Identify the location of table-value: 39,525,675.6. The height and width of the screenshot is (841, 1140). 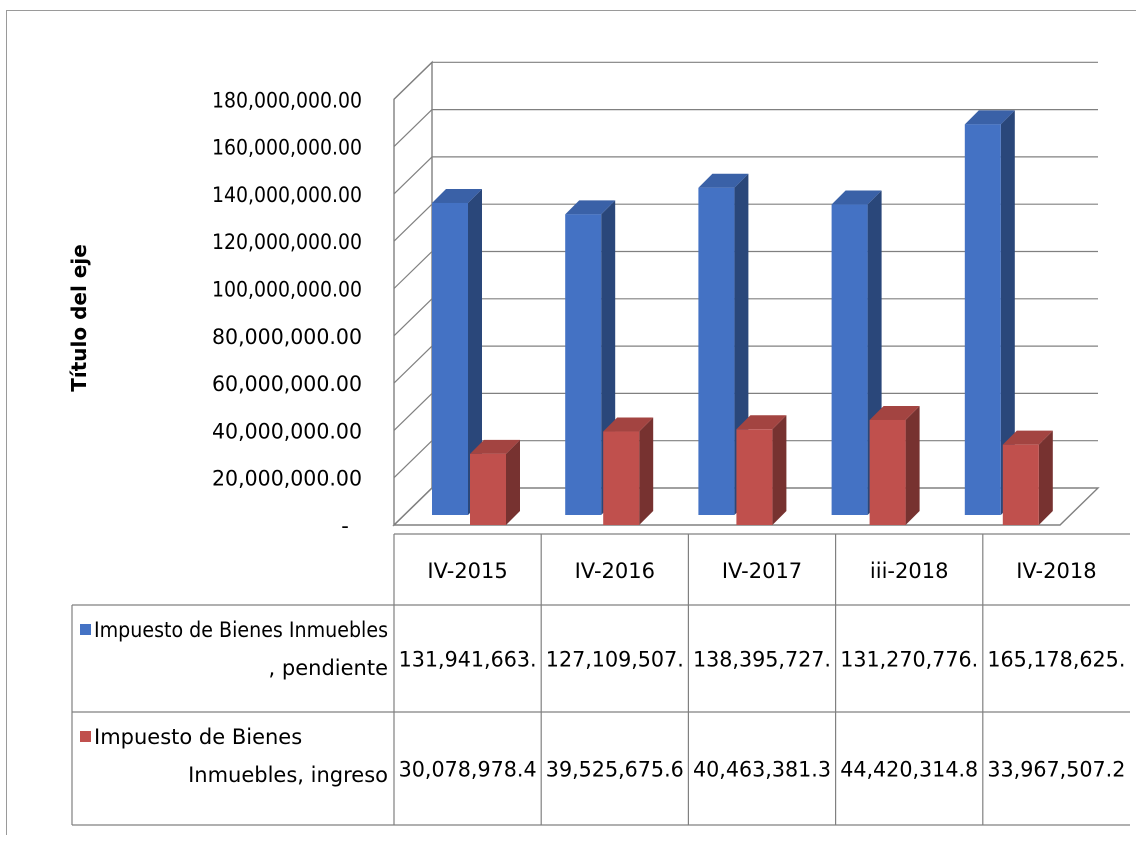
(615, 770).